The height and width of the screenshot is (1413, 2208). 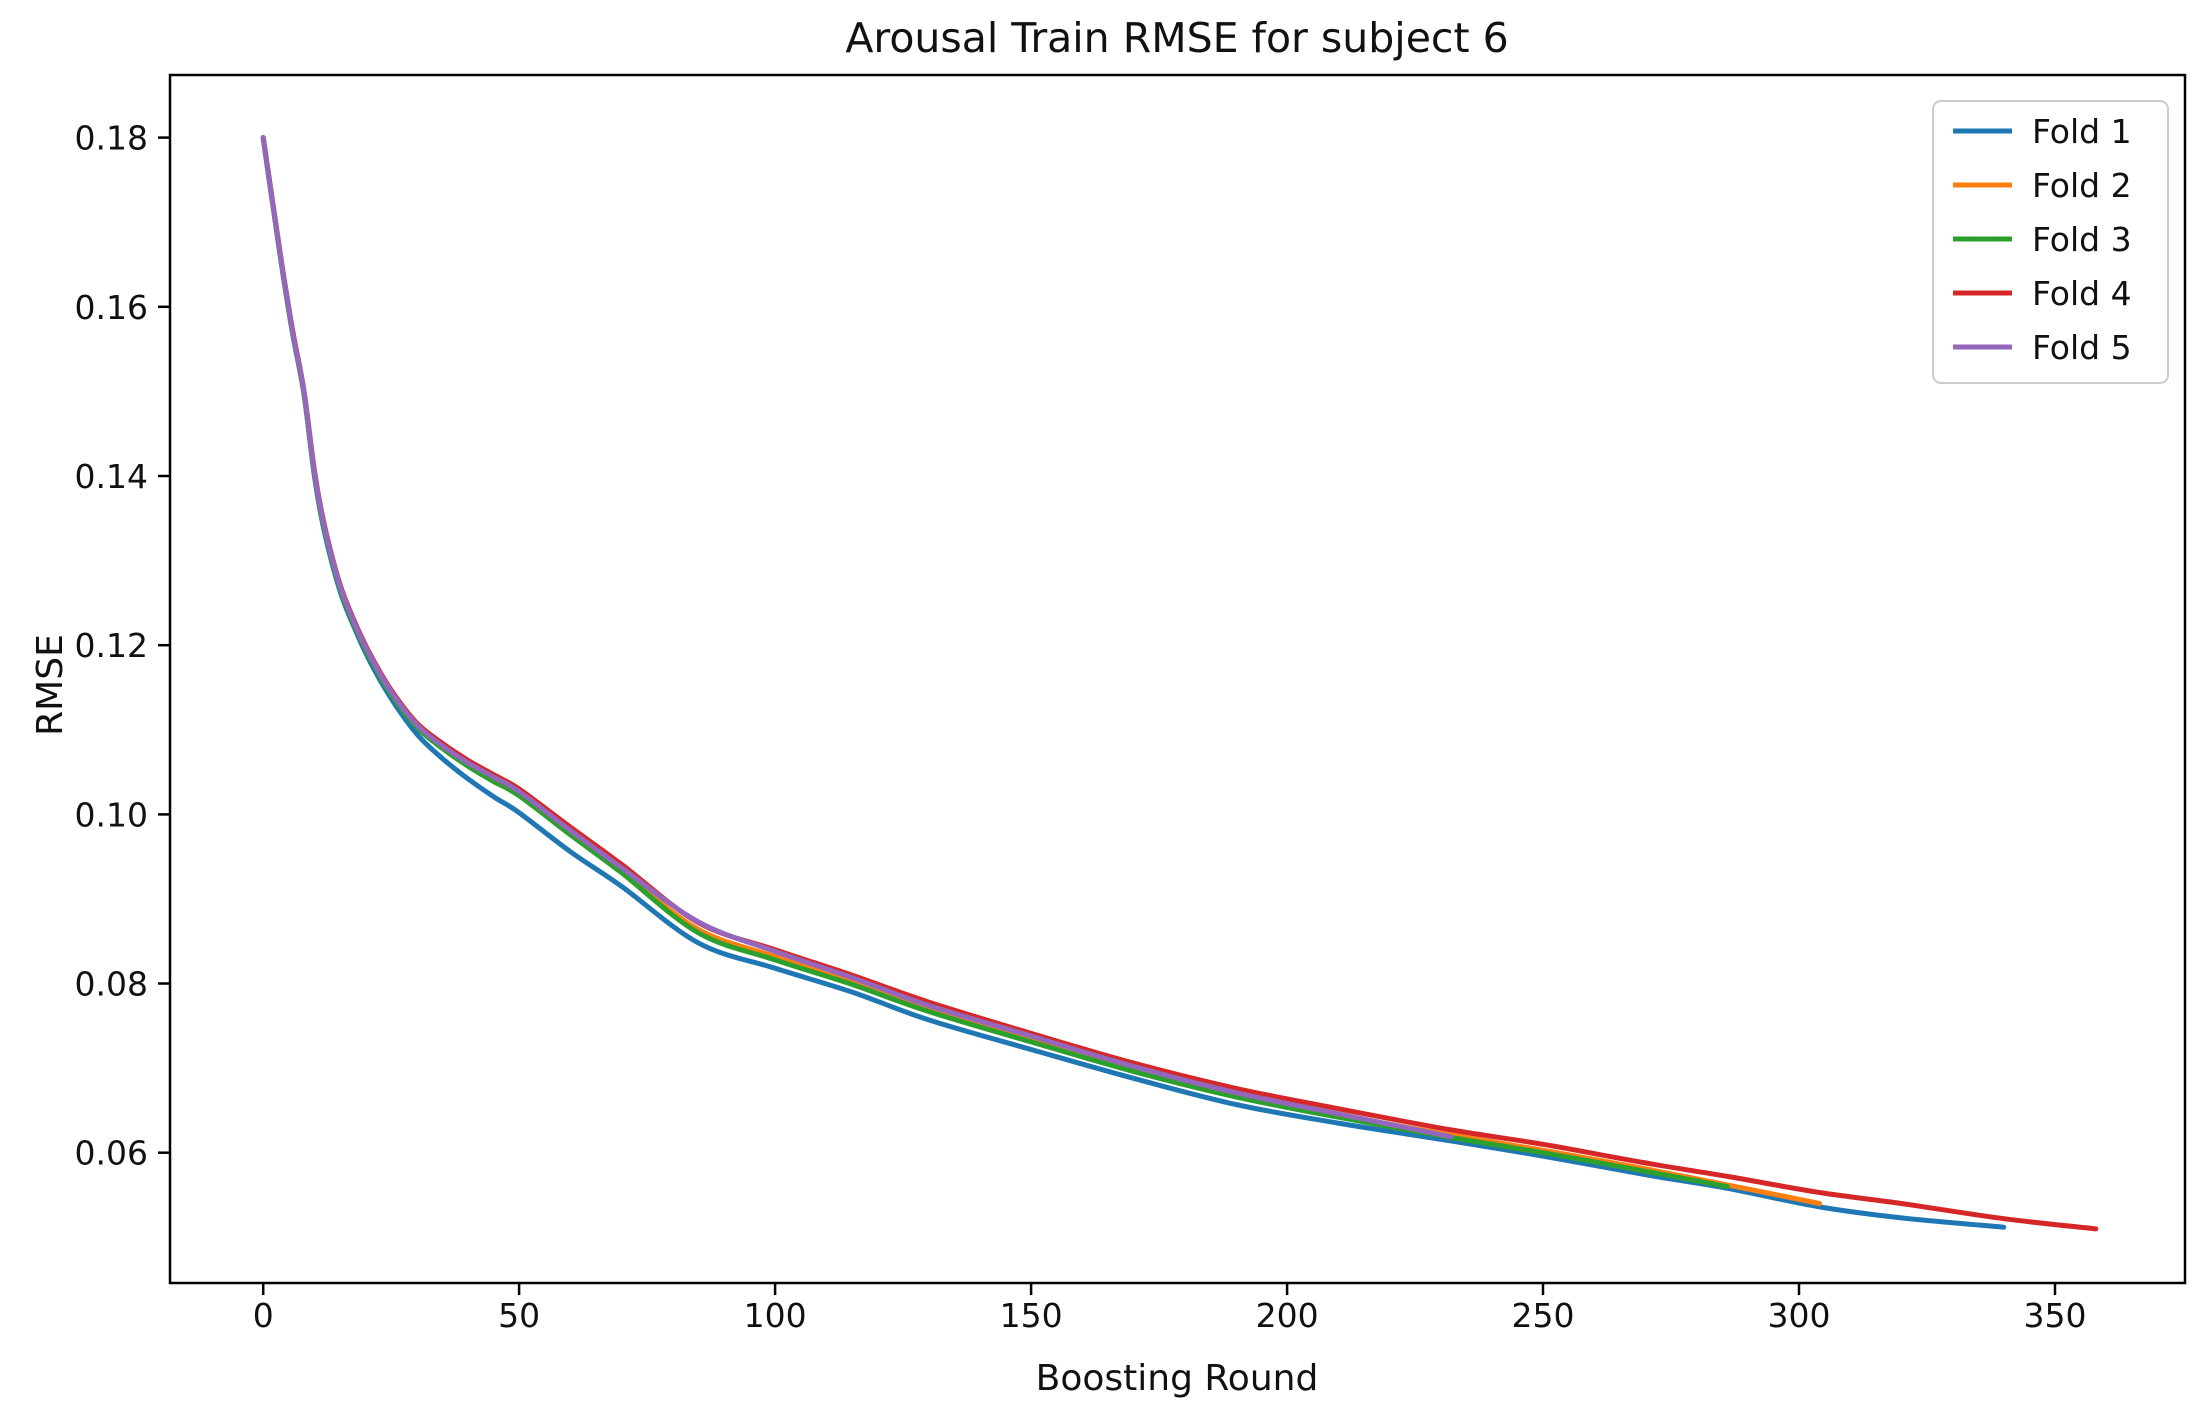 What do you see at coordinates (775, 1315) in the screenshot?
I see `x-tick-label: 100` at bounding box center [775, 1315].